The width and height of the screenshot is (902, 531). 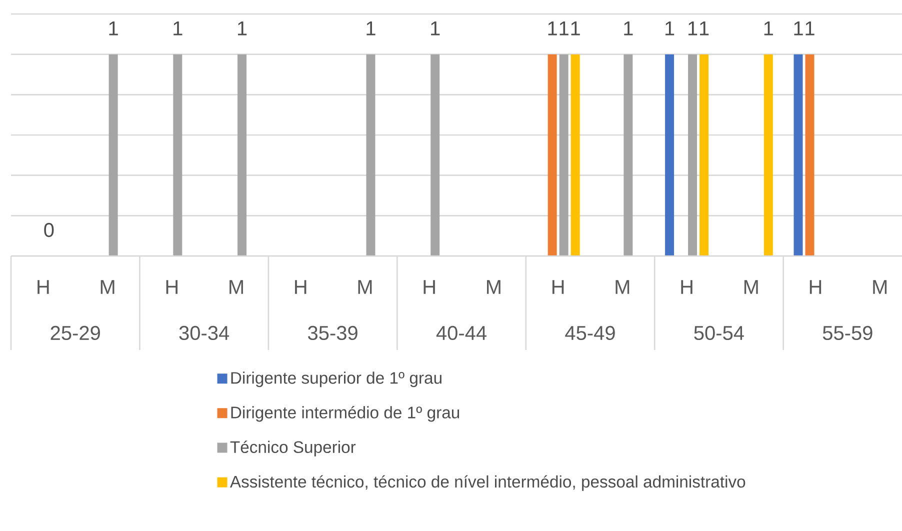 I want to click on text: 40-44, so click(x=461, y=333).